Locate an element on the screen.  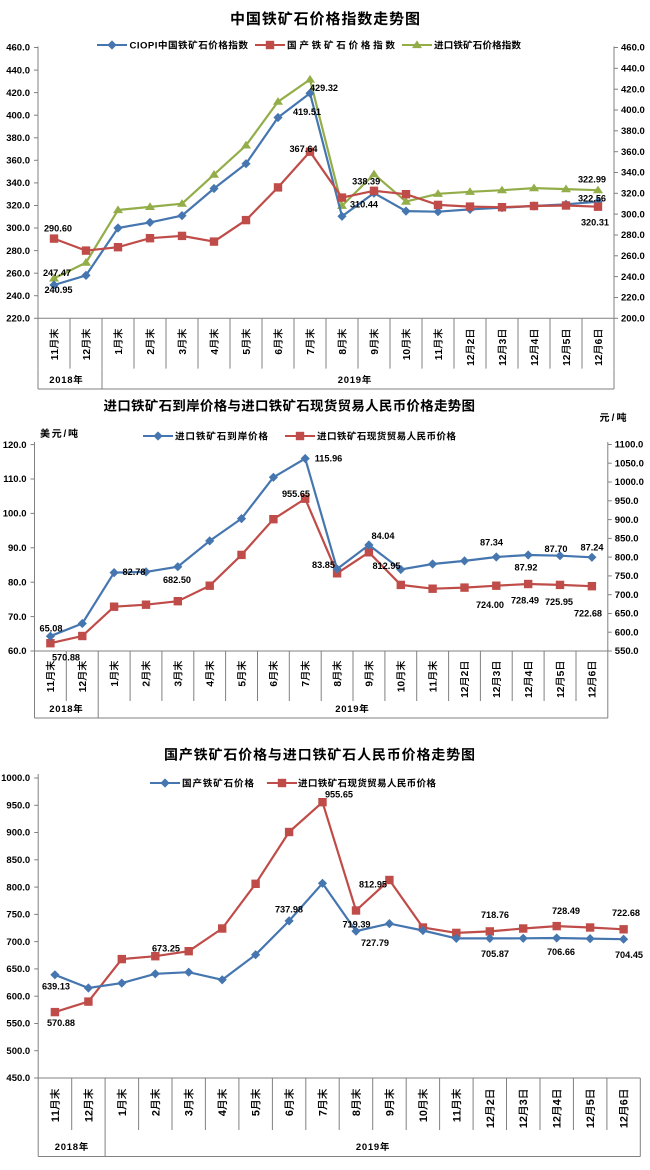
svg-text: 65.08 is located at coordinates (51, 628).